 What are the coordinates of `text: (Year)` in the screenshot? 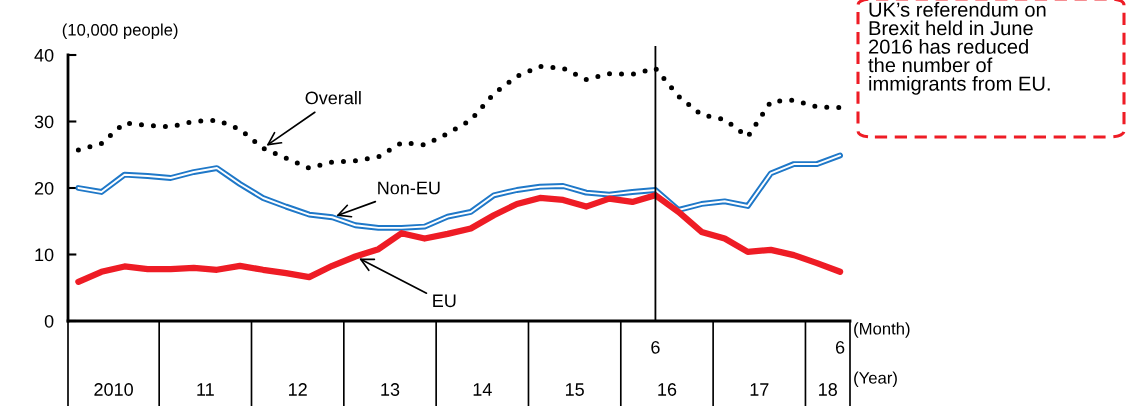 It's located at (875, 379).